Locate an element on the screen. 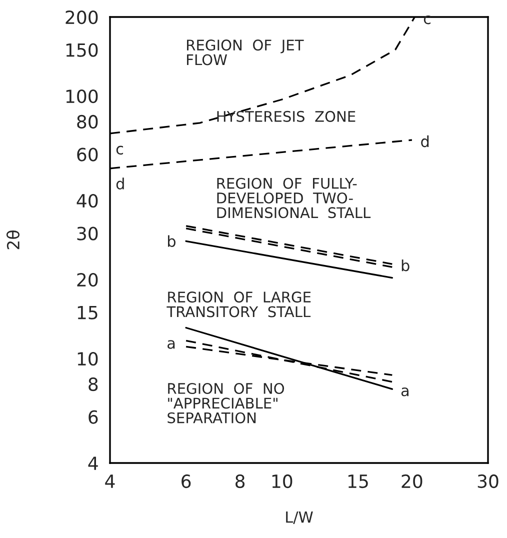 The height and width of the screenshot is (538, 507). series-label: b is located at coordinates (406, 265).